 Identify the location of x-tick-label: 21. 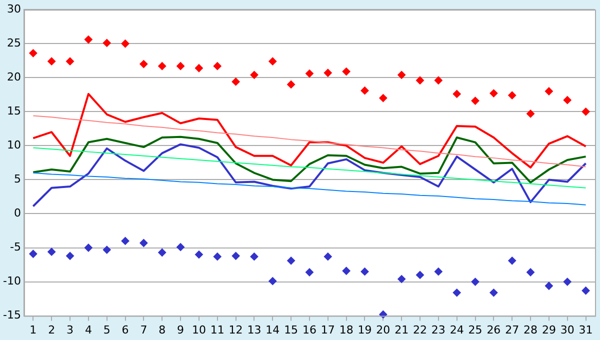
(401, 329).